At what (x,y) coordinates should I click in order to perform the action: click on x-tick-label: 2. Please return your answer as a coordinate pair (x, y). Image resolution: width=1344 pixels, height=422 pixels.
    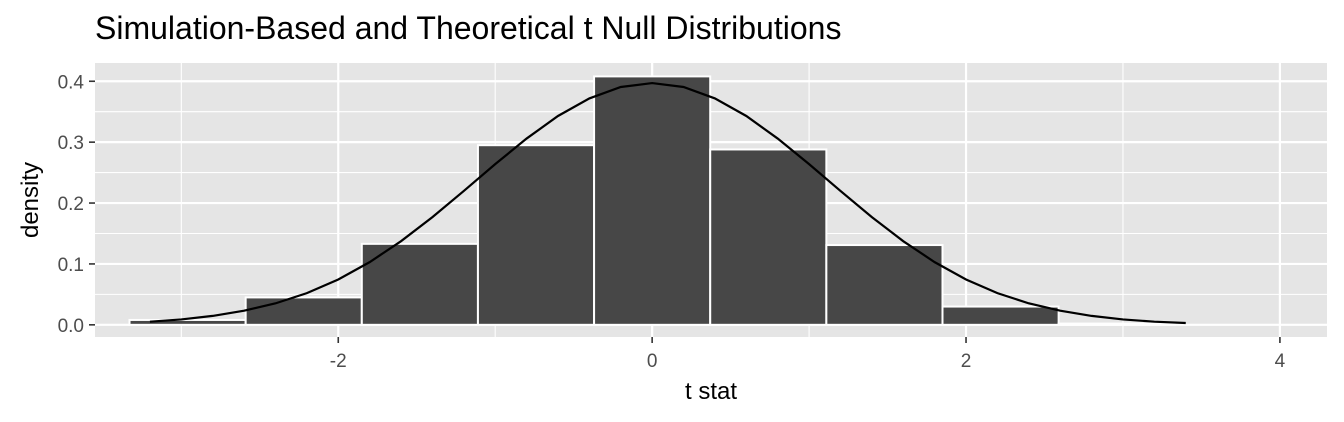
    Looking at the image, I should click on (966, 361).